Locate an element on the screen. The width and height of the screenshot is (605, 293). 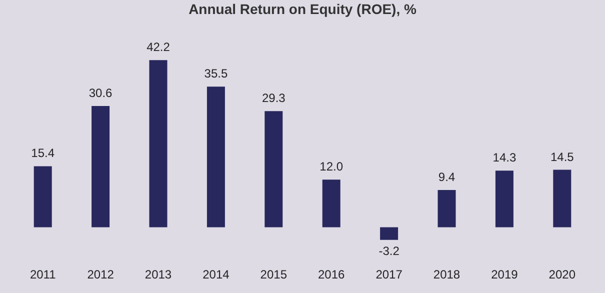
data-label: 35.5 is located at coordinates (216, 73).